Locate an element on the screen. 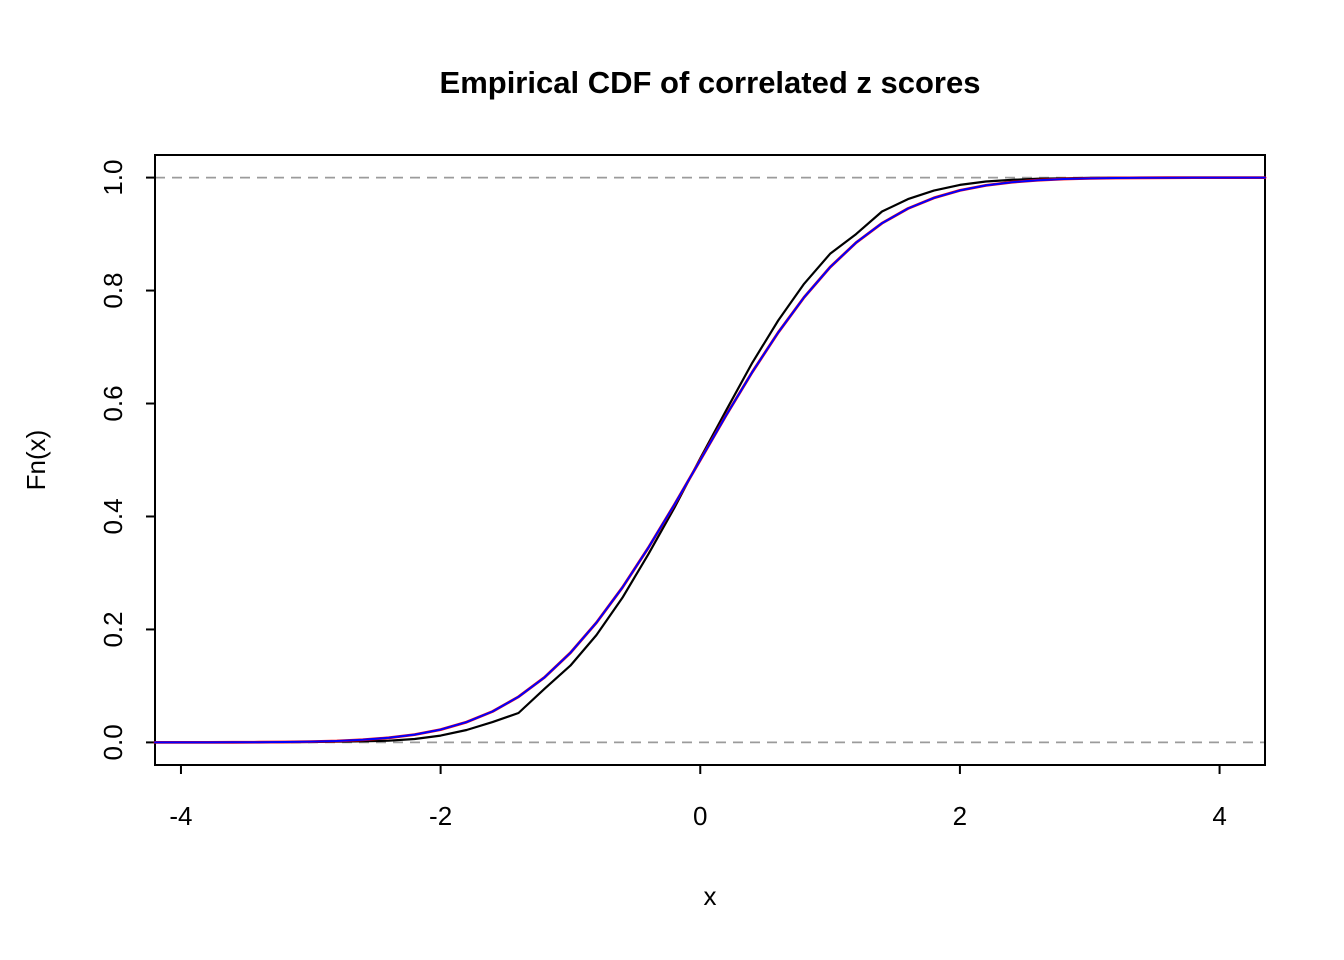  x-tick-label: 0 is located at coordinates (700, 816).